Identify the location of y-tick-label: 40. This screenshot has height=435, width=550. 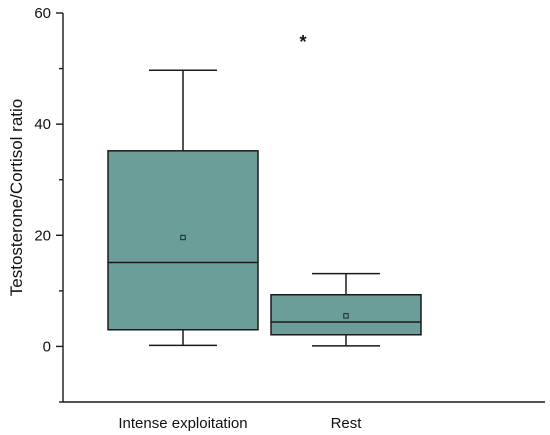
(42, 124).